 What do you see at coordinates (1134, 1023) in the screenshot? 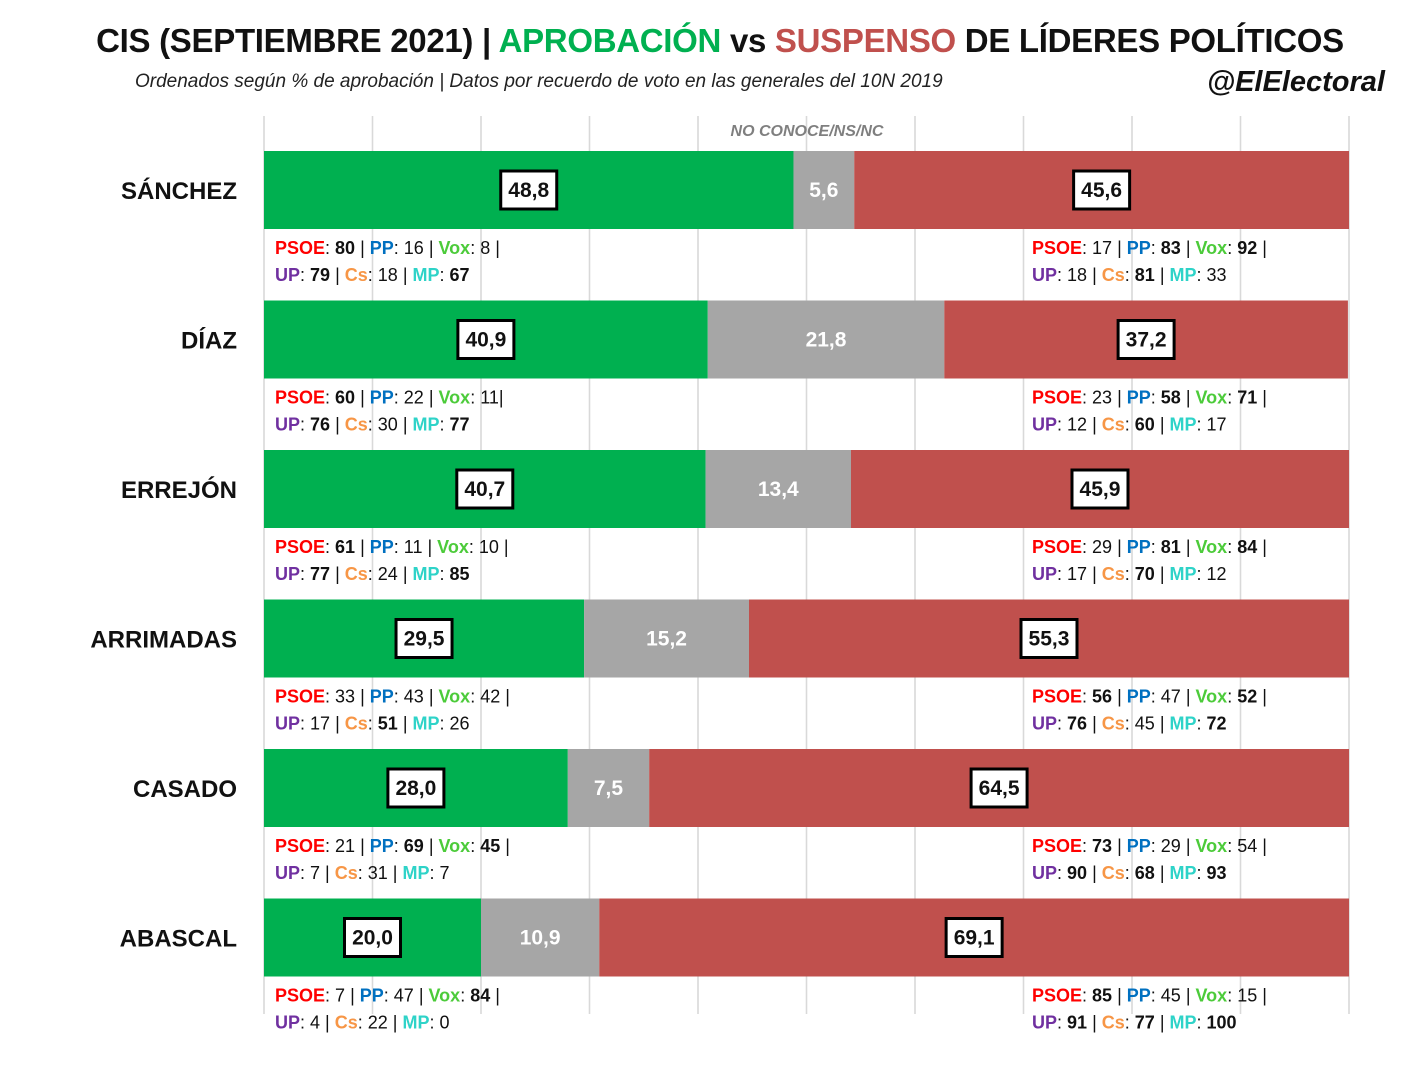
I see `fail-party-breakdown: UP: 91 | Cs: 77 | MP: 100` at bounding box center [1134, 1023].